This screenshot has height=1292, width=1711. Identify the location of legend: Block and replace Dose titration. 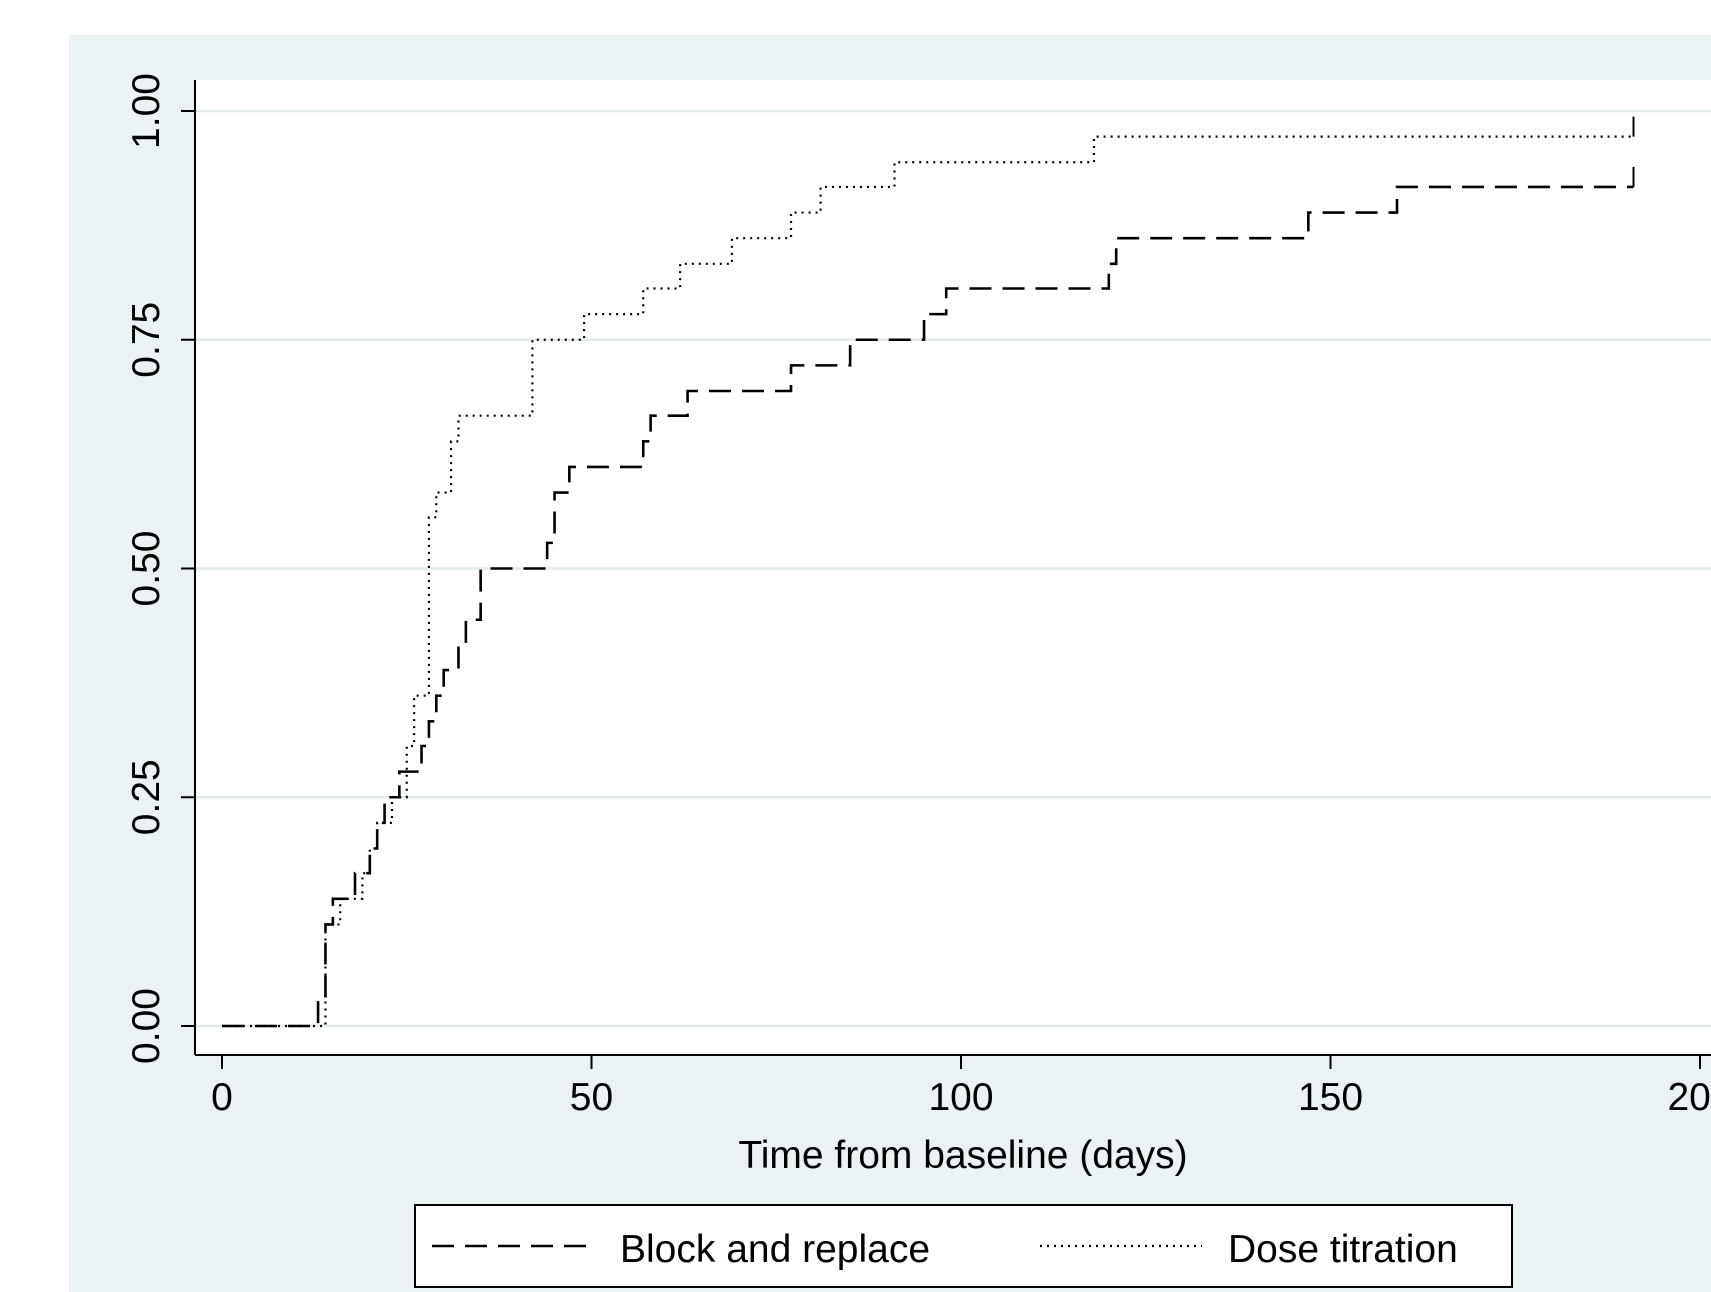
(963, 1246).